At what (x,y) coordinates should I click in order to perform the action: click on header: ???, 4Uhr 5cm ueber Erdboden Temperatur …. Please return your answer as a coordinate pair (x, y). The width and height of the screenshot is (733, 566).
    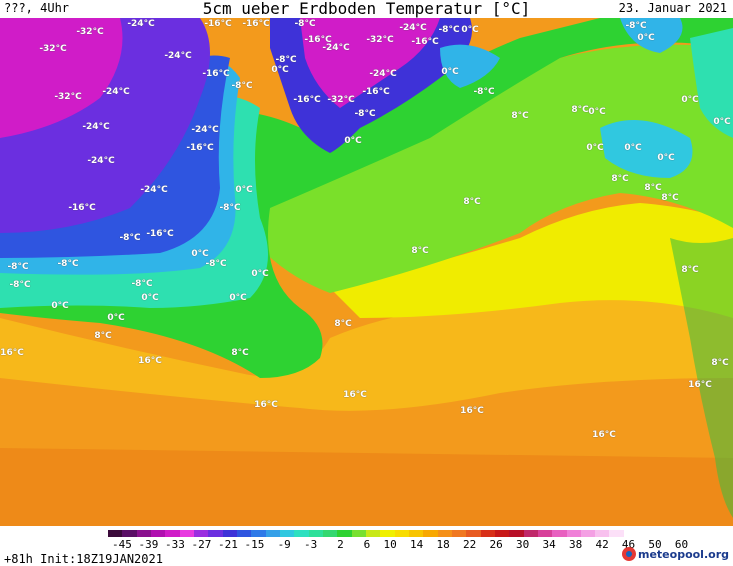
    Looking at the image, I should click on (366, 9).